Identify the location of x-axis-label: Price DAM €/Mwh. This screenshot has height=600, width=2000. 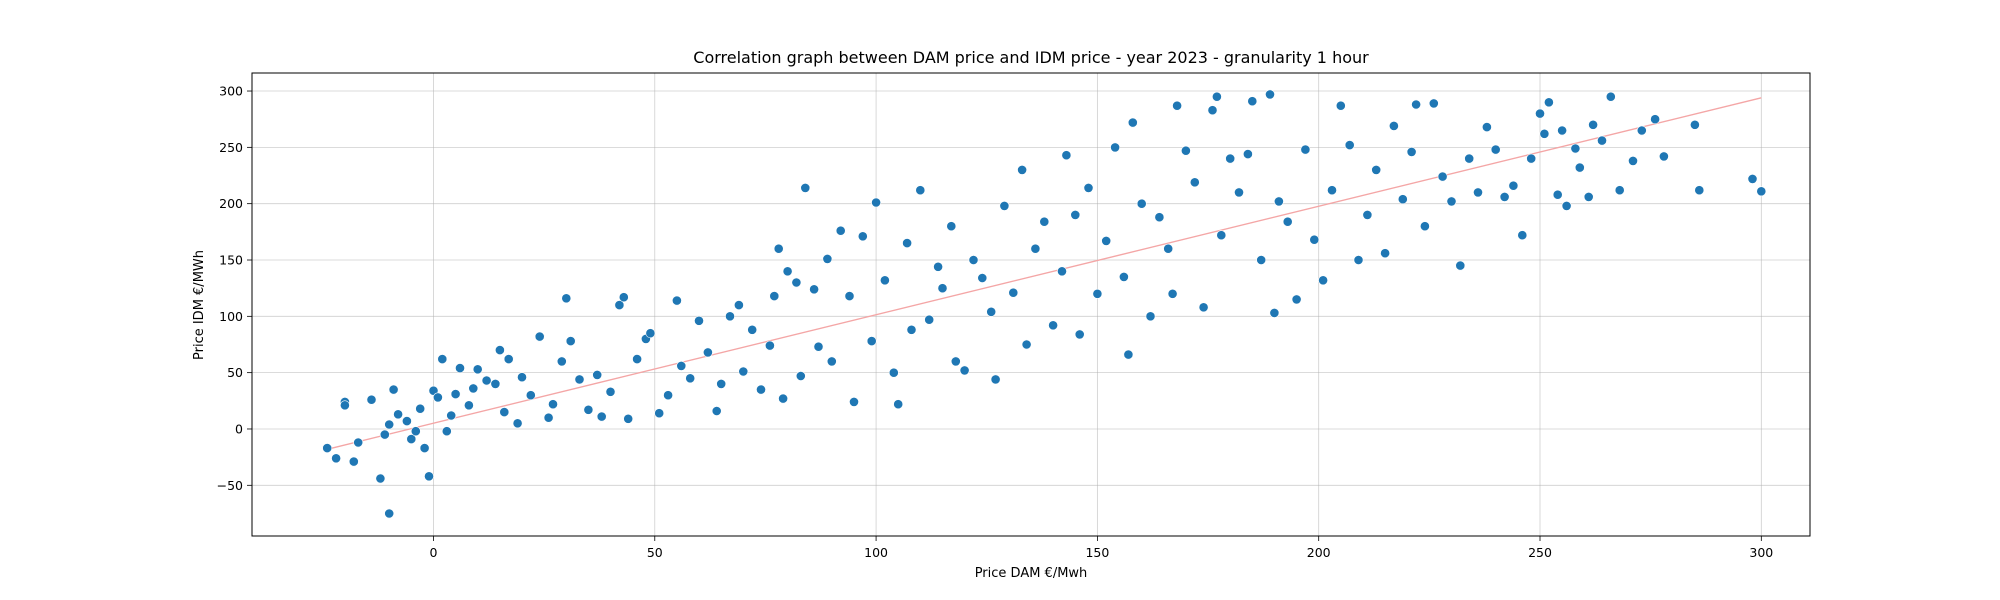
(1031, 573).